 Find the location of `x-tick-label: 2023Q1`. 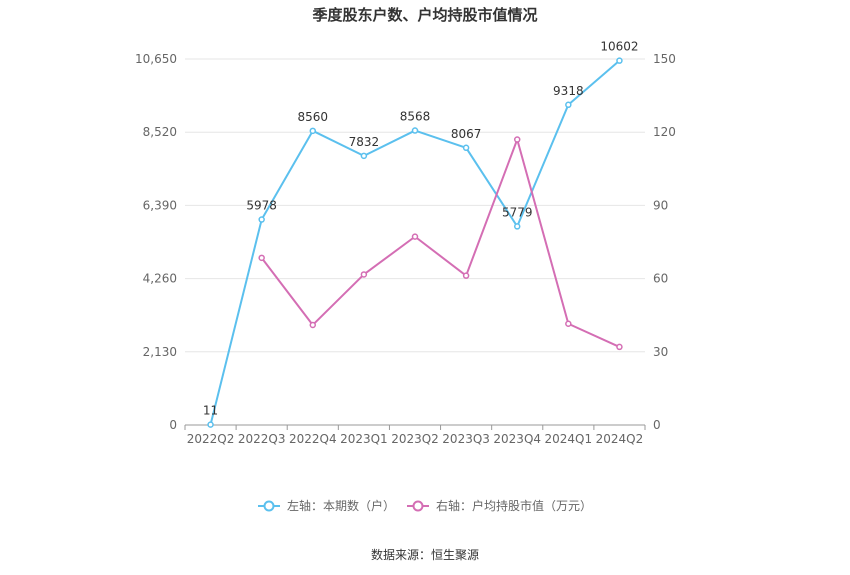

x-tick-label: 2023Q1 is located at coordinates (364, 439).